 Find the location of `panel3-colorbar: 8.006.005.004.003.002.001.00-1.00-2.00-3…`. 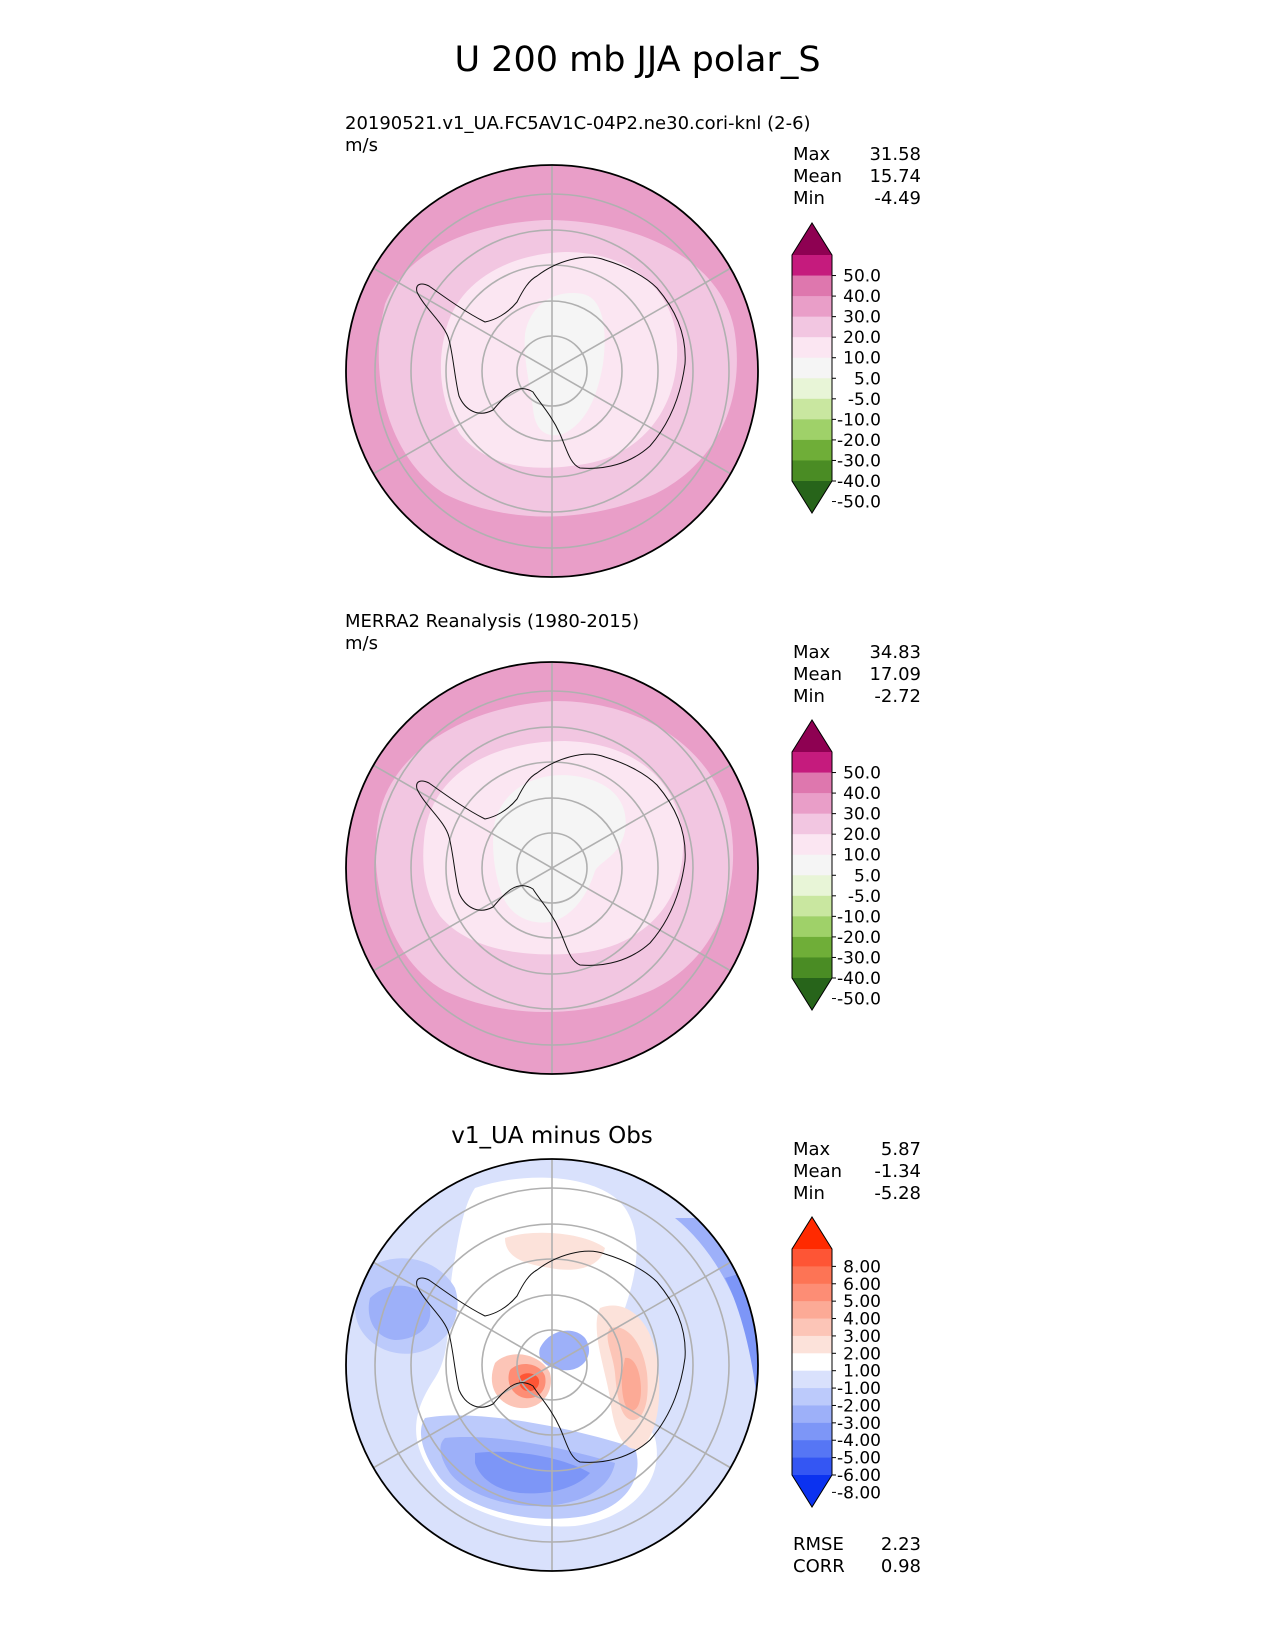

panel3-colorbar: 8.006.005.004.003.002.001.00-1.00-2.00-3… is located at coordinates (836, 1362).